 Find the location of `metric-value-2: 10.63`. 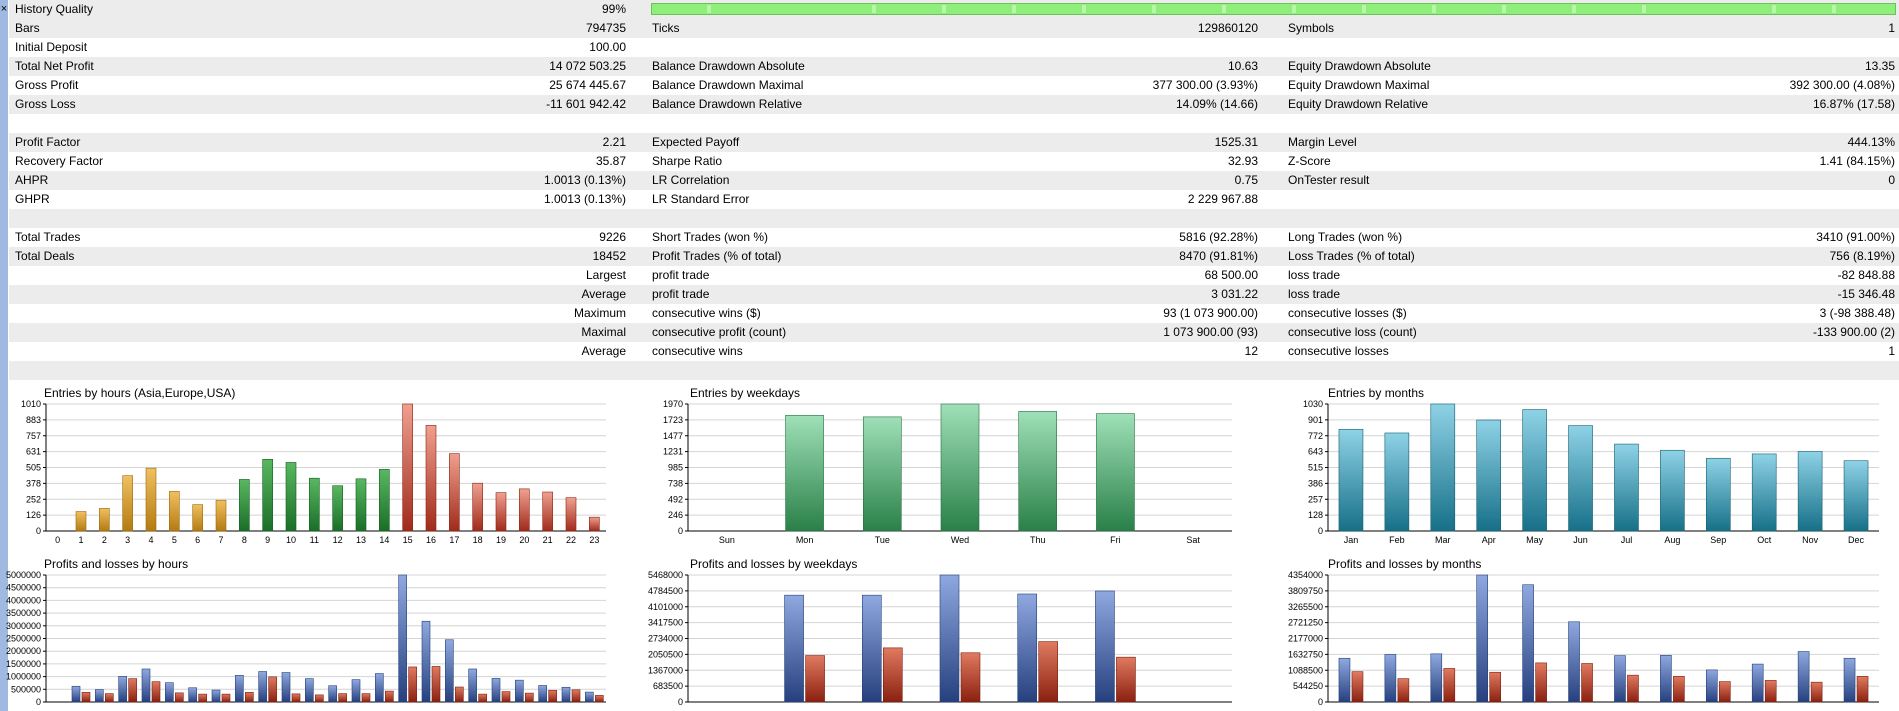

metric-value-2: 10.63 is located at coordinates (1242, 66).